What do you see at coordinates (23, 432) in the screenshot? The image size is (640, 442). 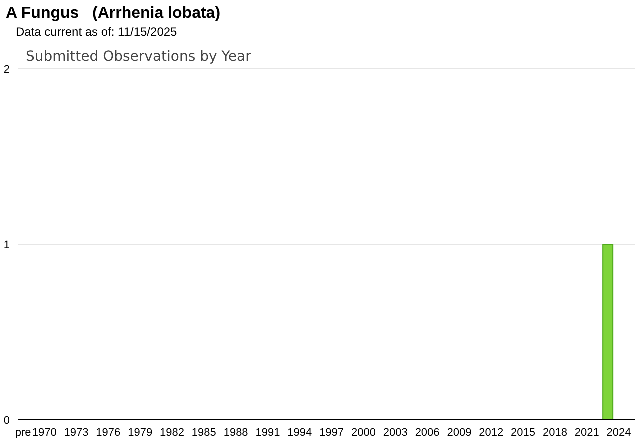 I see `x-tick-label: pre` at bounding box center [23, 432].